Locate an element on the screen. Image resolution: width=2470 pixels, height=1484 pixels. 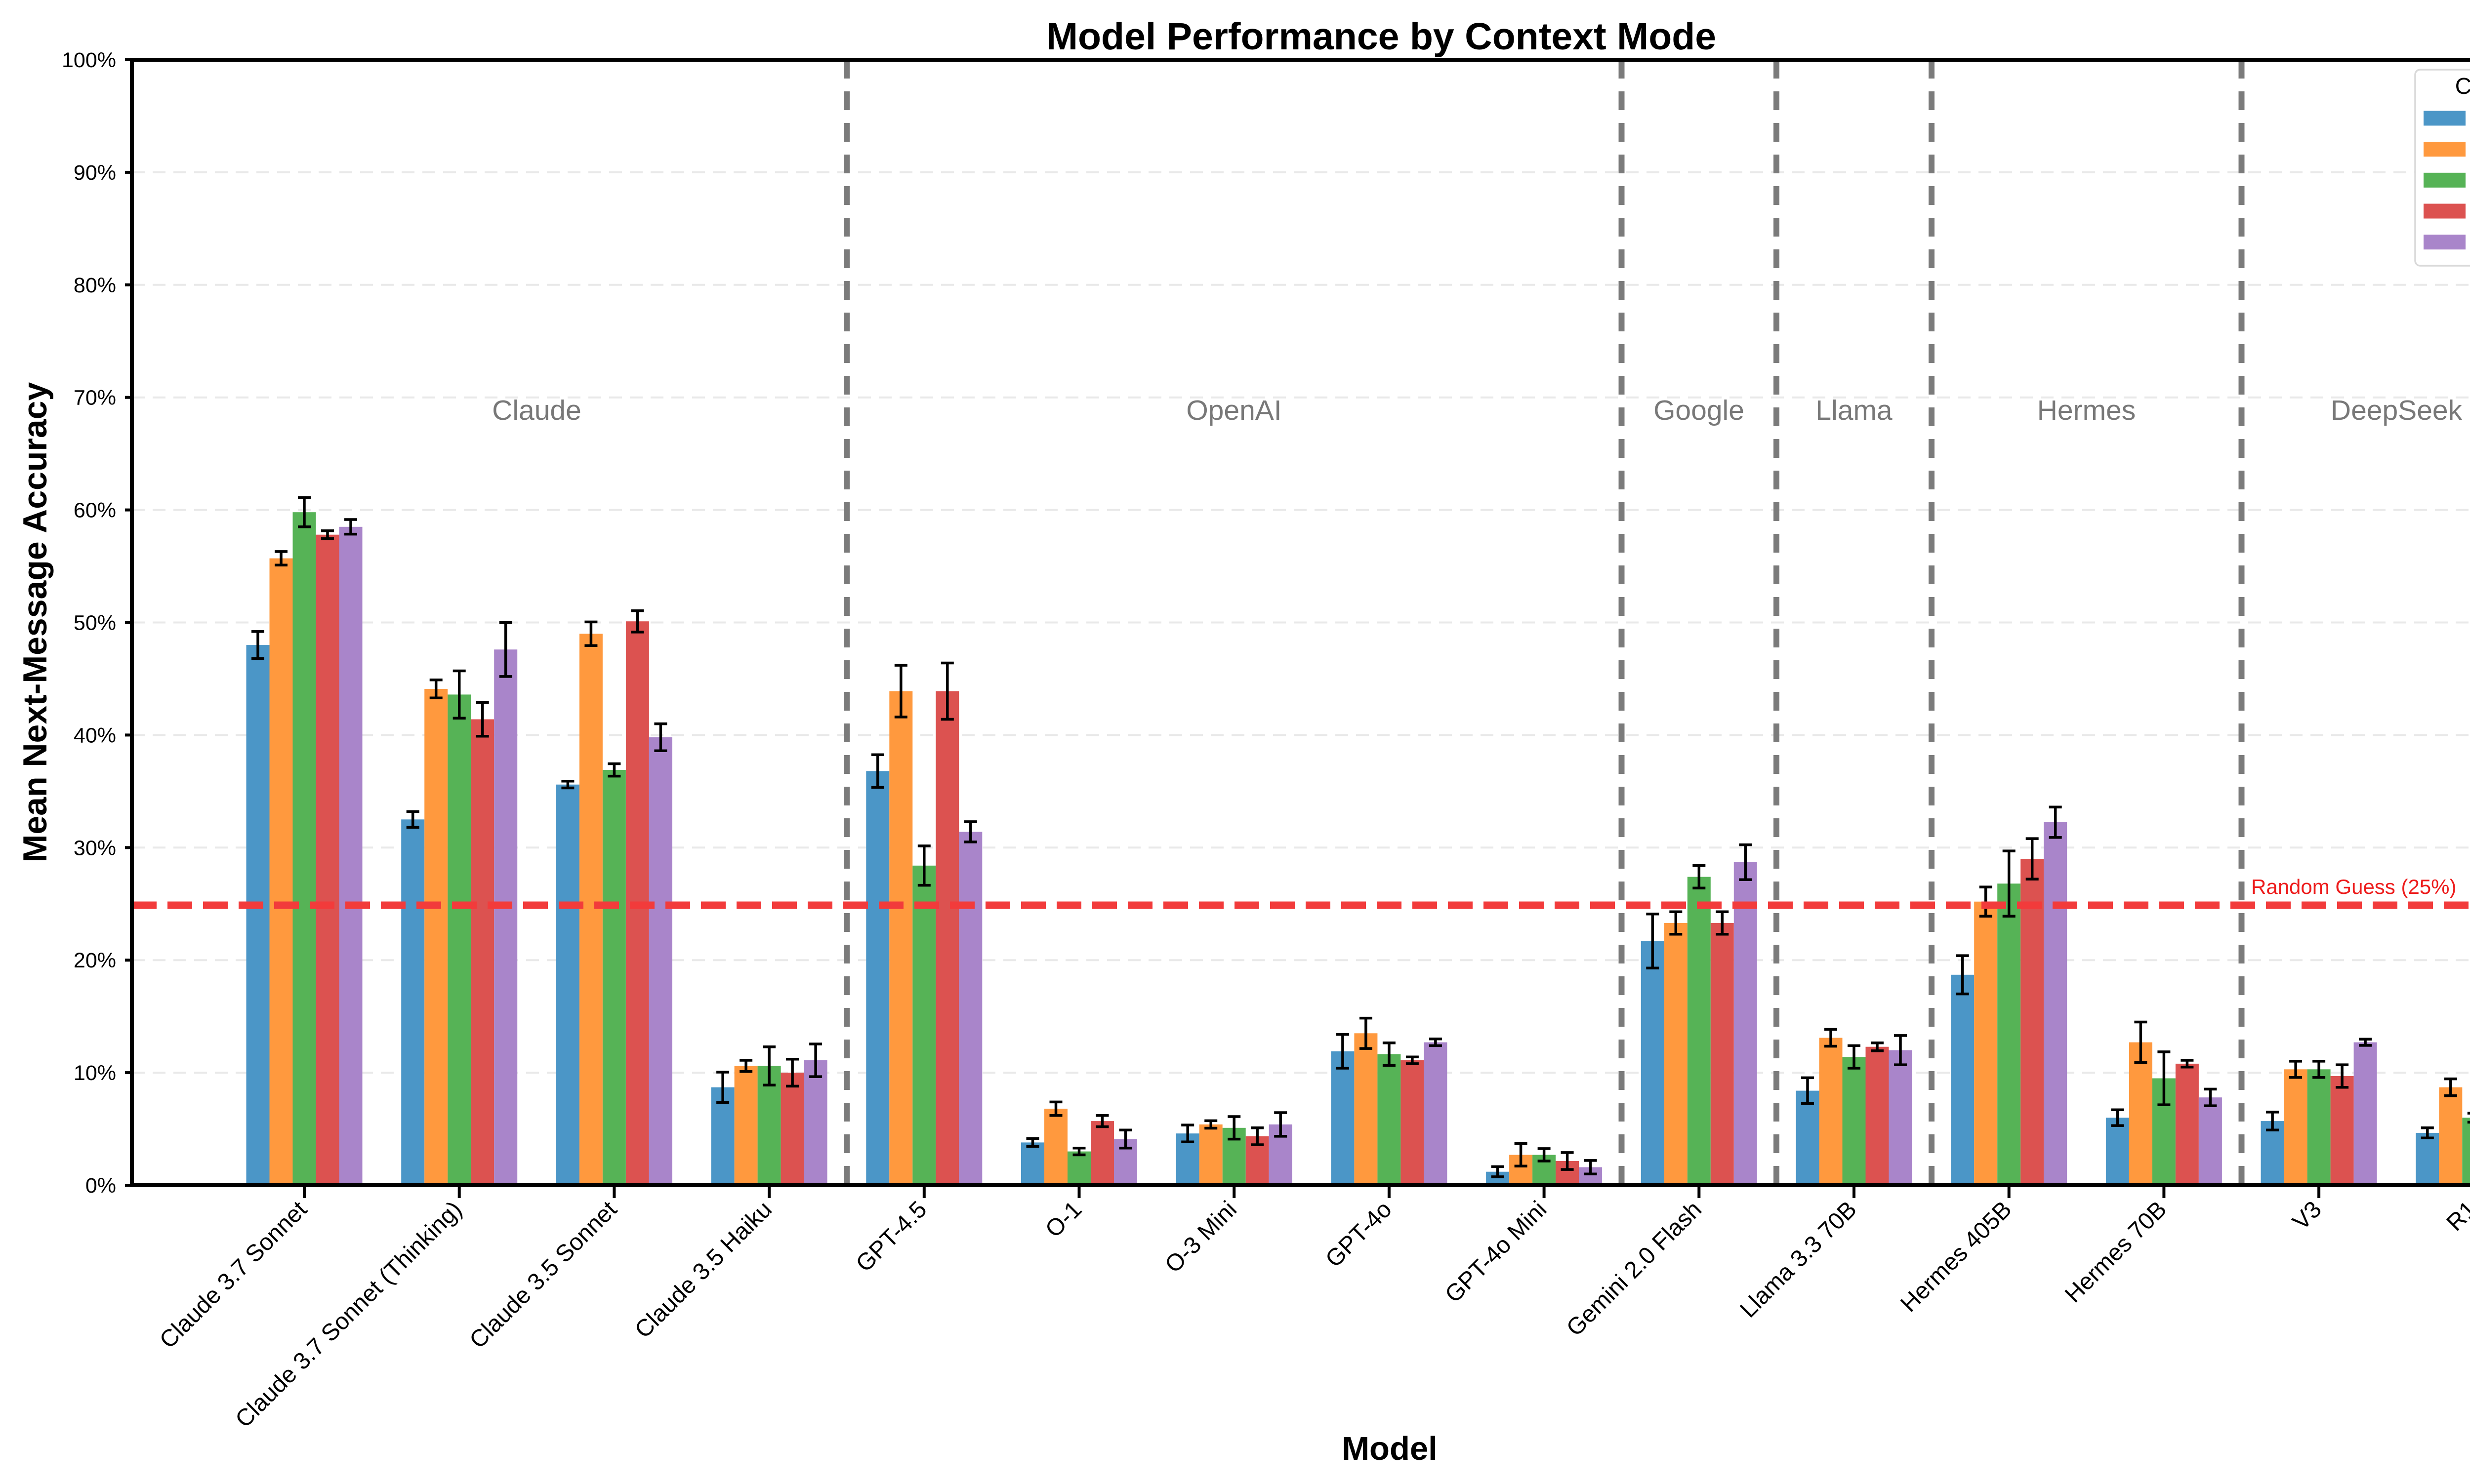
svg-text: Claude is located at coordinates (536, 411).